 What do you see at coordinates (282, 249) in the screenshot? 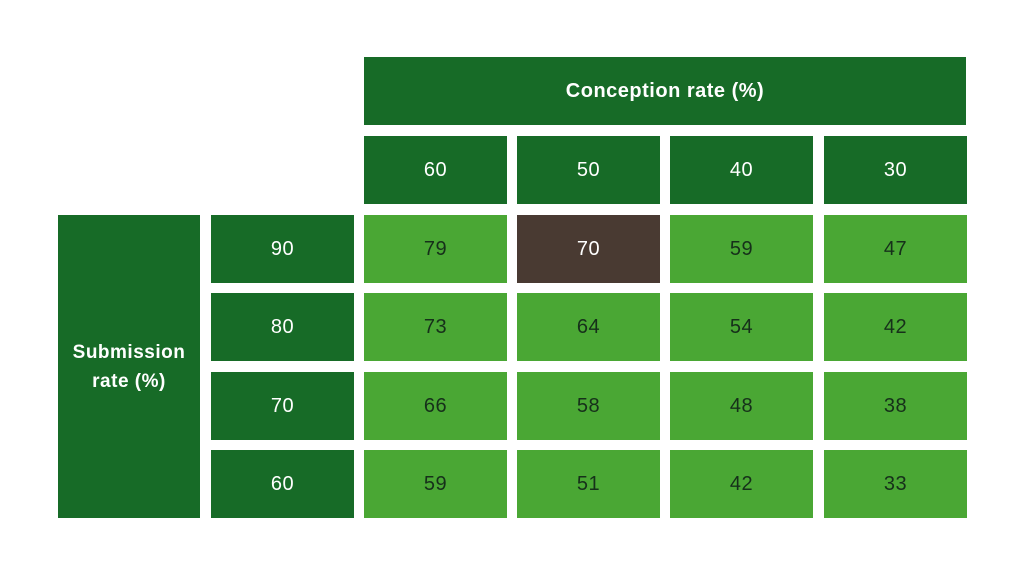
I see `row-header-90: 90` at bounding box center [282, 249].